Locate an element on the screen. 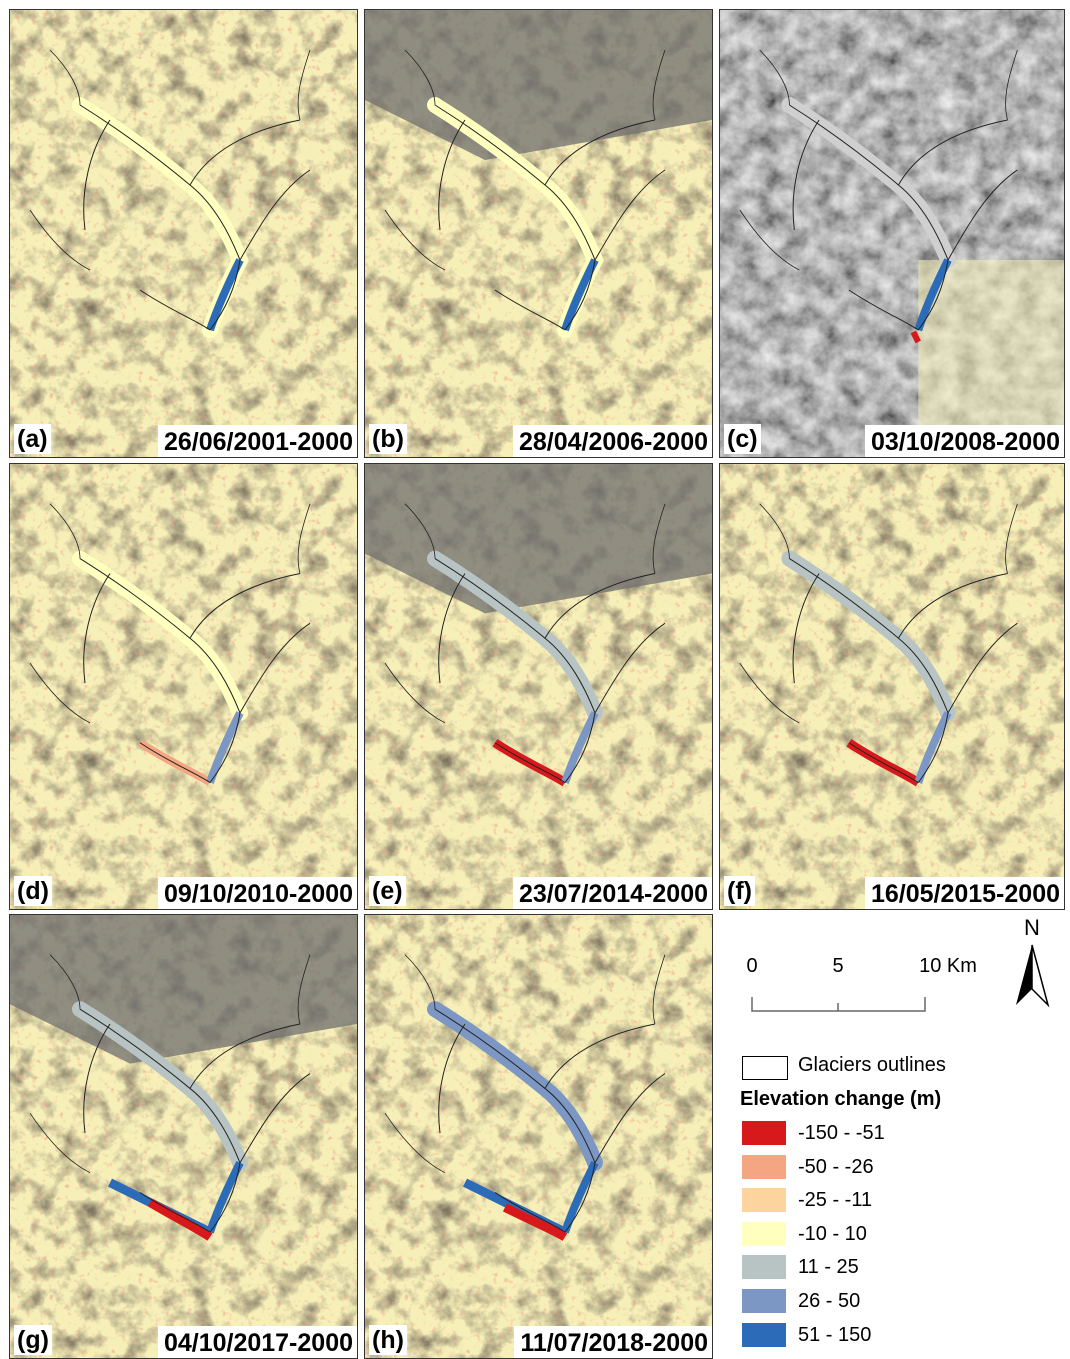 The image size is (1070, 1359). outline-swatch is located at coordinates (765, 1068).